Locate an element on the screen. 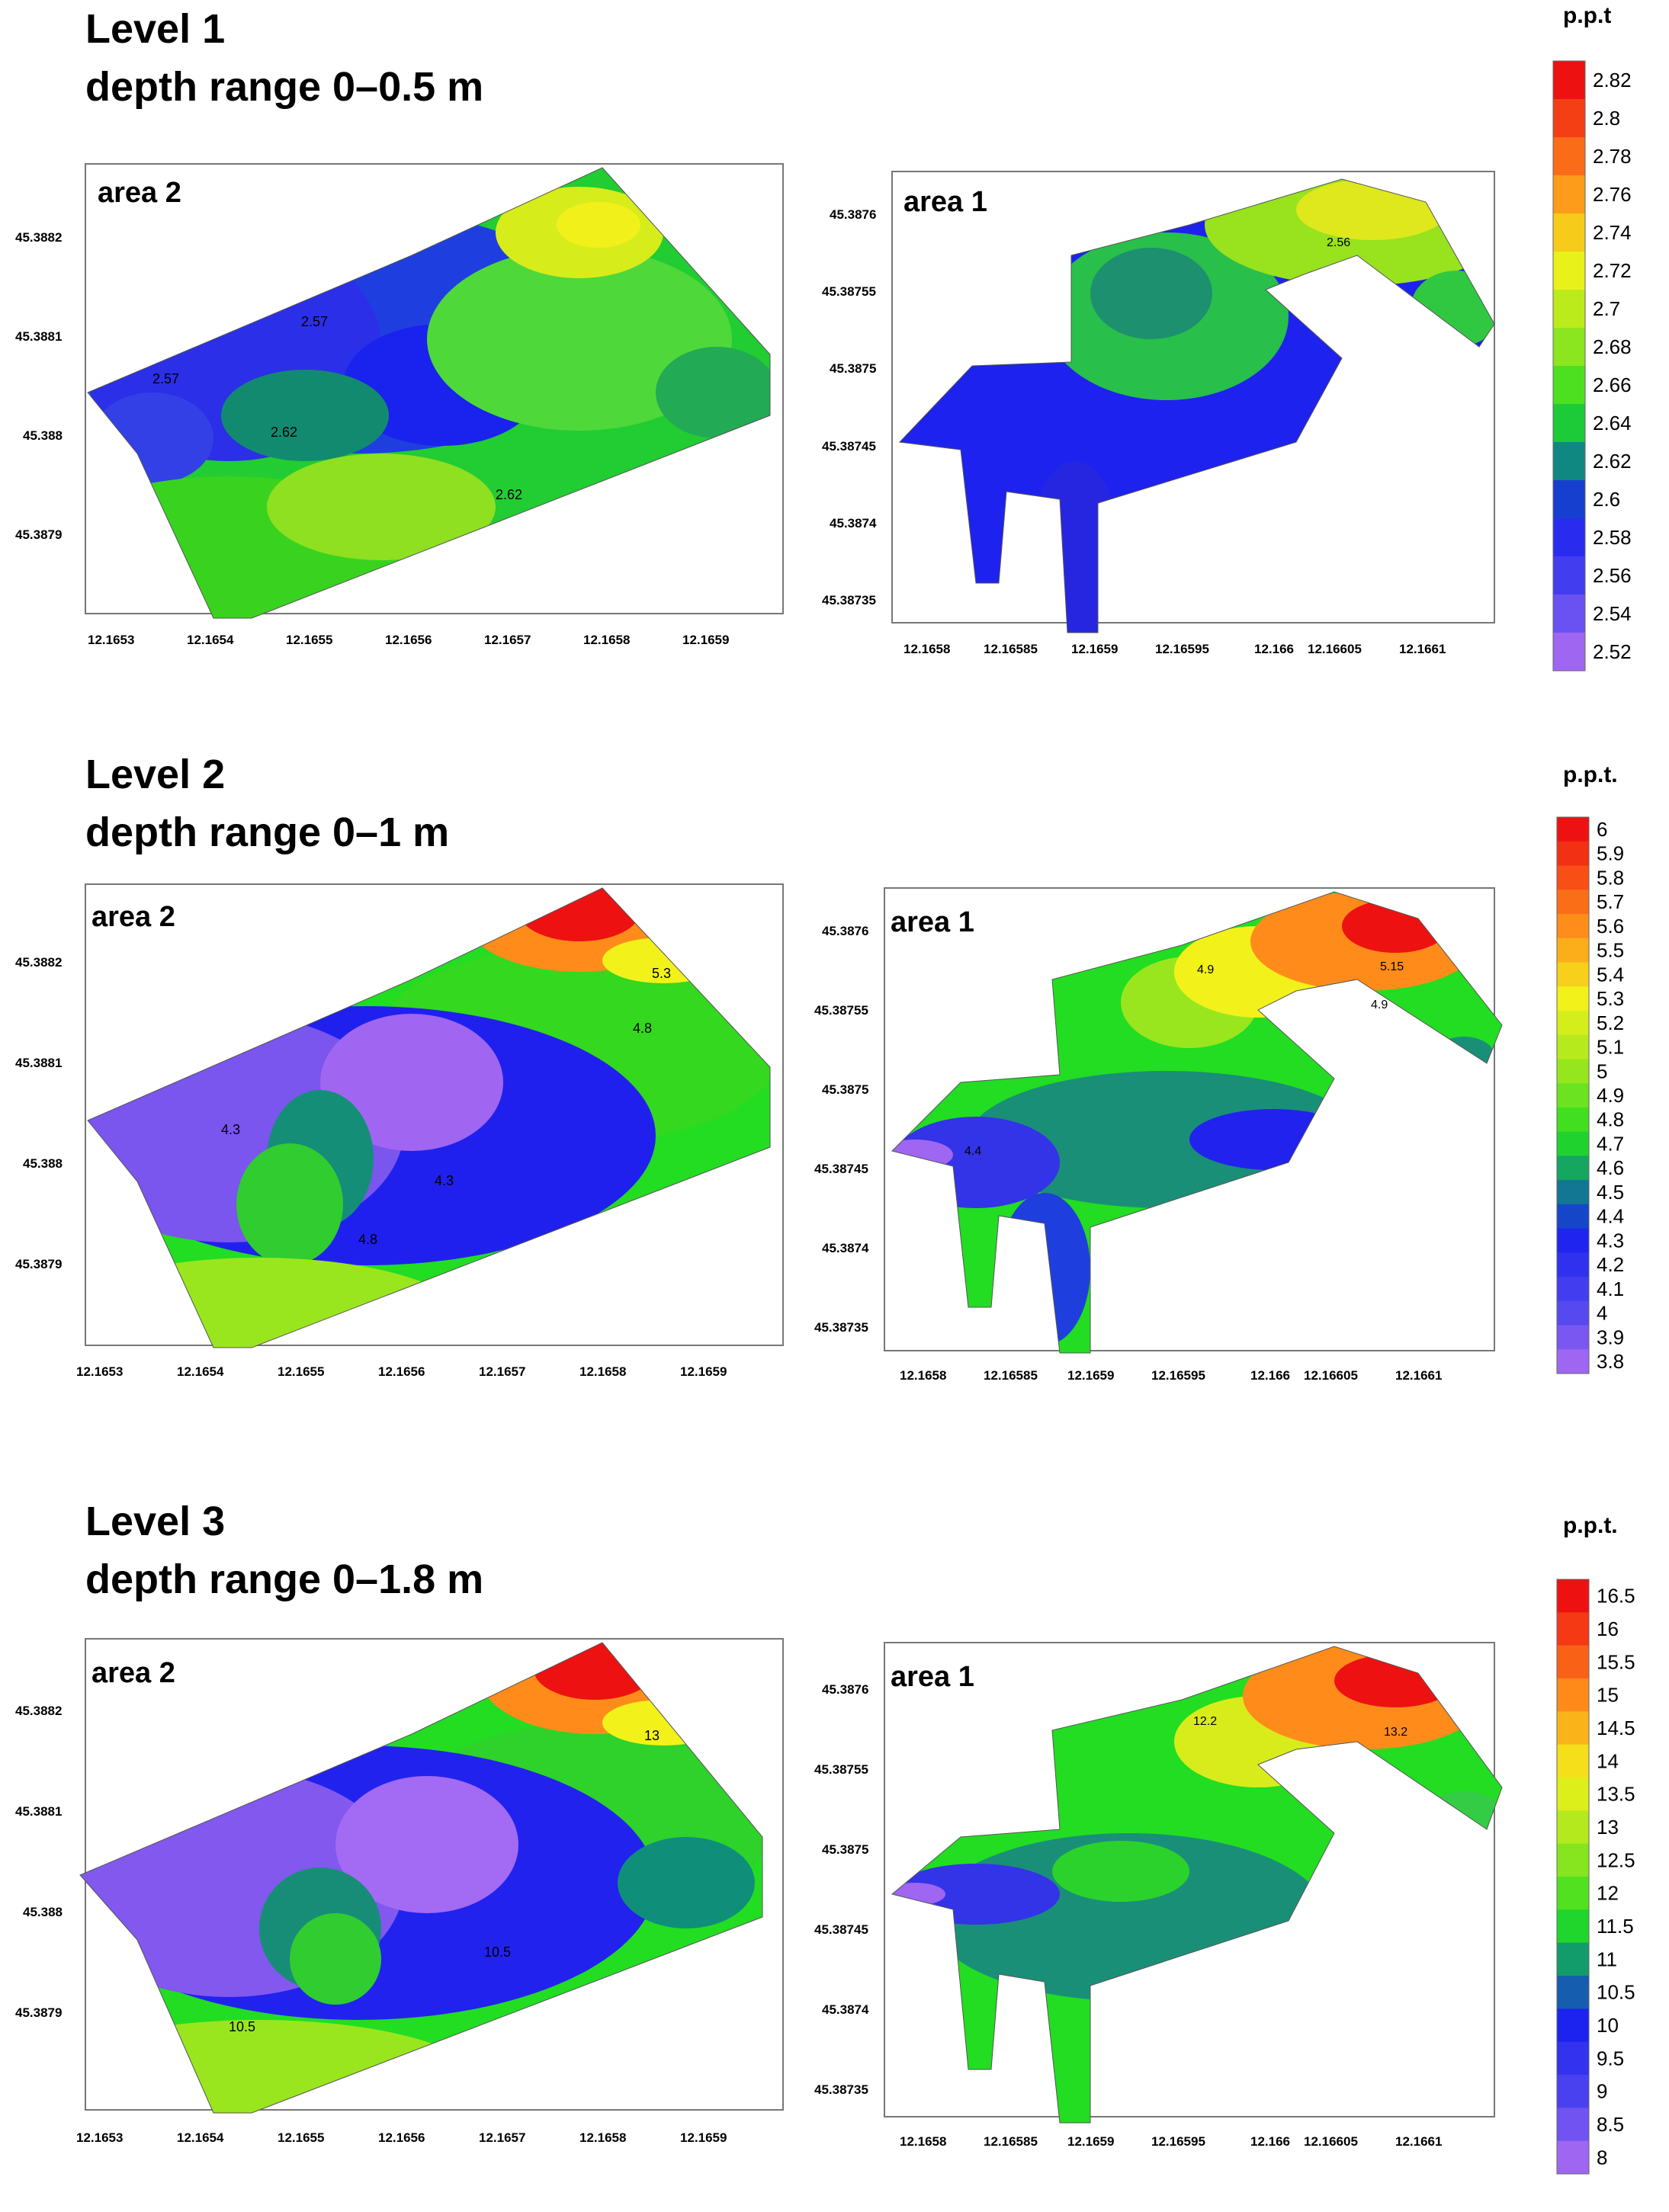 This screenshot has width=1669, height=2212. level-1-unit-label: p.p.t is located at coordinates (1587, 15).